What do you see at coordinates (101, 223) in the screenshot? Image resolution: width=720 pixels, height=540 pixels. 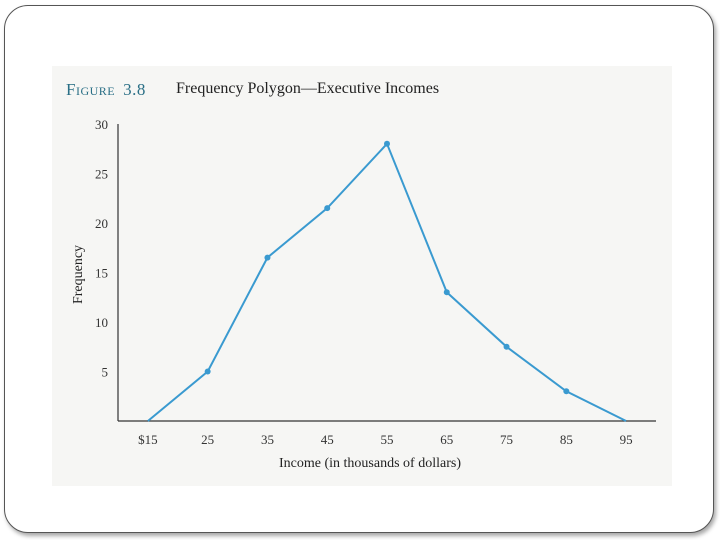 I see `y-tick-label: 20` at bounding box center [101, 223].